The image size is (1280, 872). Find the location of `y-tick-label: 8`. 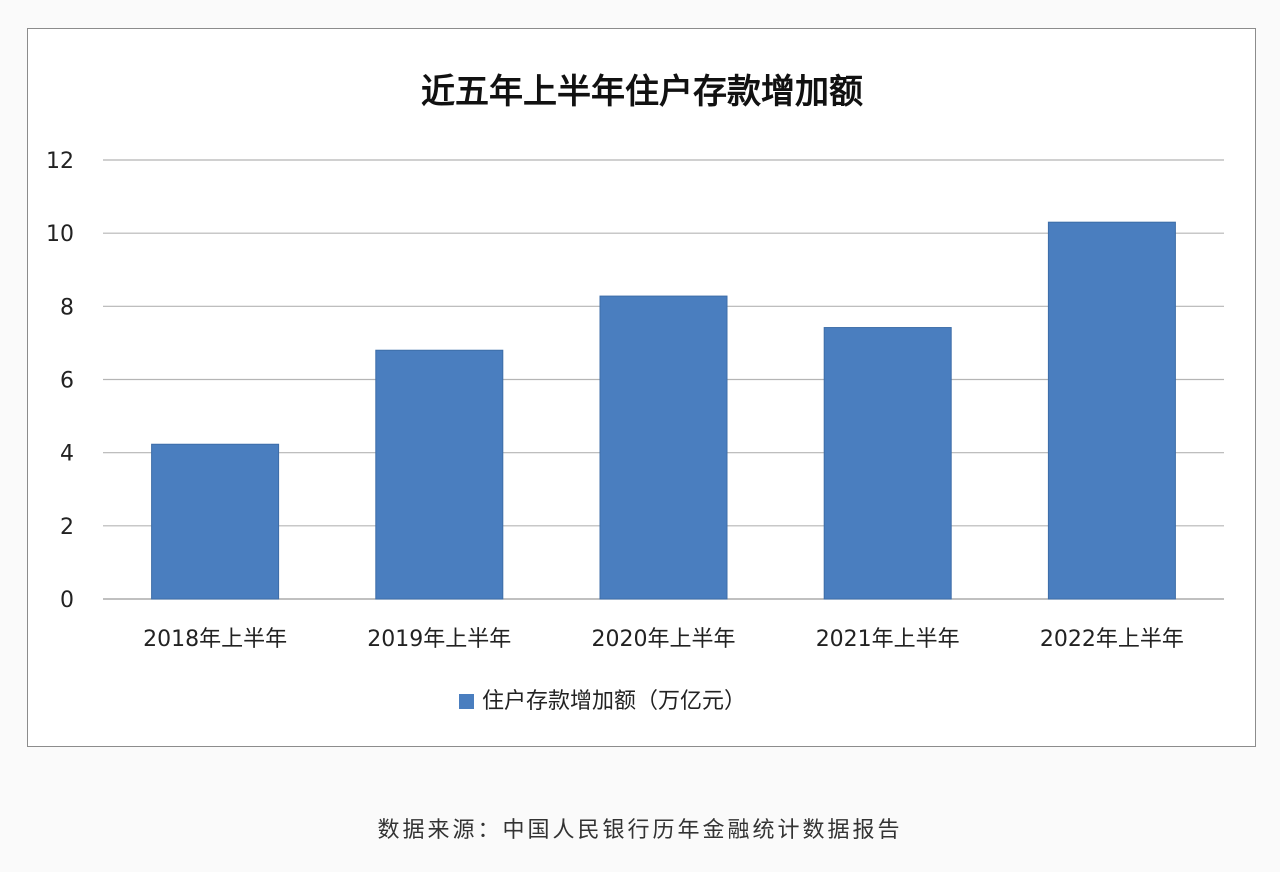

y-tick-label: 8 is located at coordinates (67, 307).